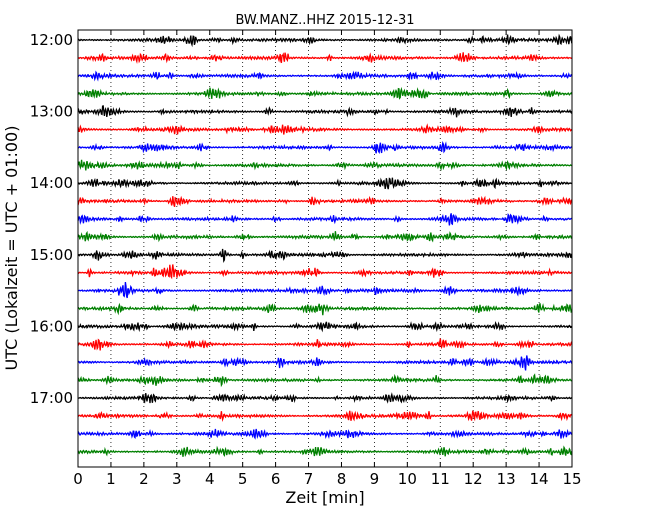 The width and height of the screenshot is (650, 520). Describe the element at coordinates (51, 398) in the screenshot. I see `y-tick-label: 17:00` at that location.